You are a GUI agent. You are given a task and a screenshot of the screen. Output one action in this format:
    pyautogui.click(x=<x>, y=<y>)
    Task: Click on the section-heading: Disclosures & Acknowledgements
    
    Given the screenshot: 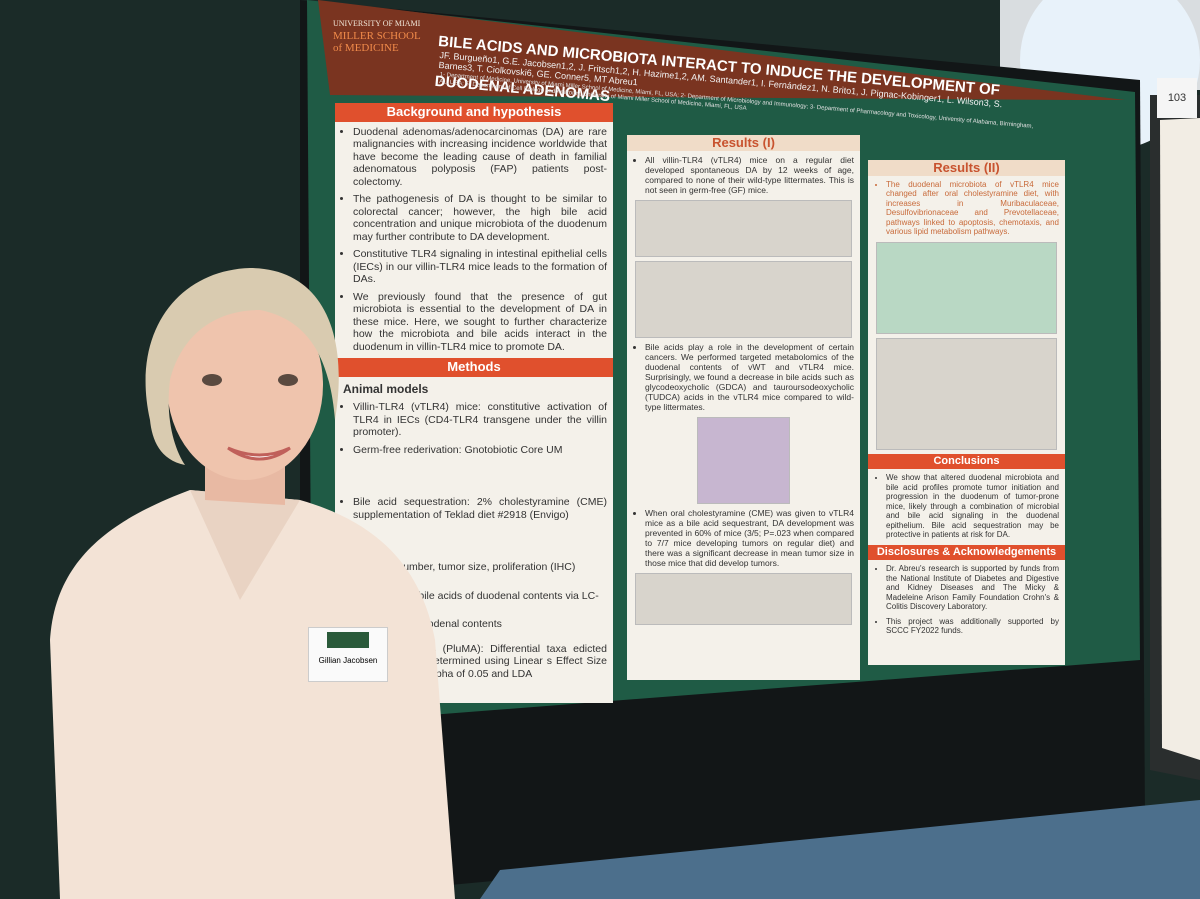 What is the action you would take?
    pyautogui.click(x=966, y=552)
    